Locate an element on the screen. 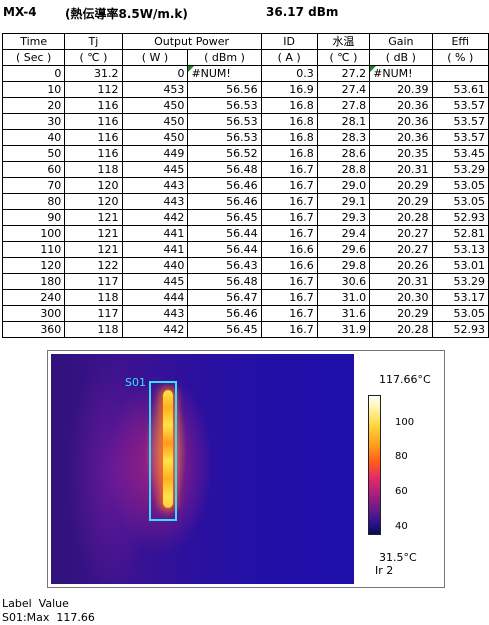 This screenshot has height=625, width=489. column-header: 水温 is located at coordinates (344, 41).